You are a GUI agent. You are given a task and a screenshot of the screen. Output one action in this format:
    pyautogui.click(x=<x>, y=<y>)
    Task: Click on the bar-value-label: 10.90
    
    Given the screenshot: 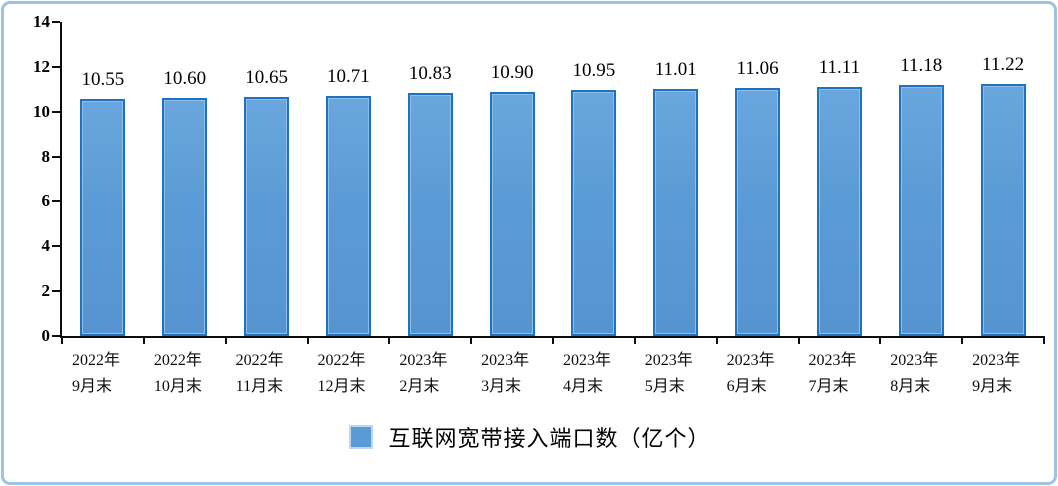 What is the action you would take?
    pyautogui.click(x=512, y=72)
    